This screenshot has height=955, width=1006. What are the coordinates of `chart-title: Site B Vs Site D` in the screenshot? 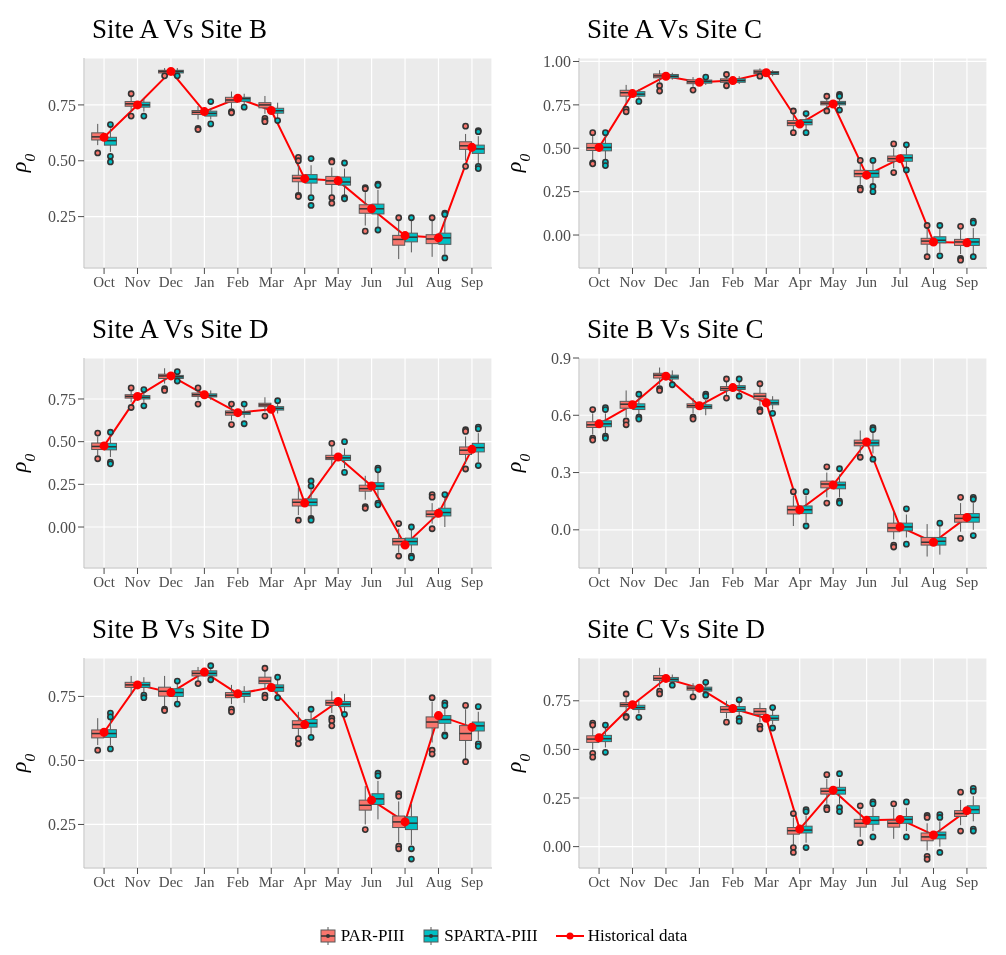 It's located at (181, 629).